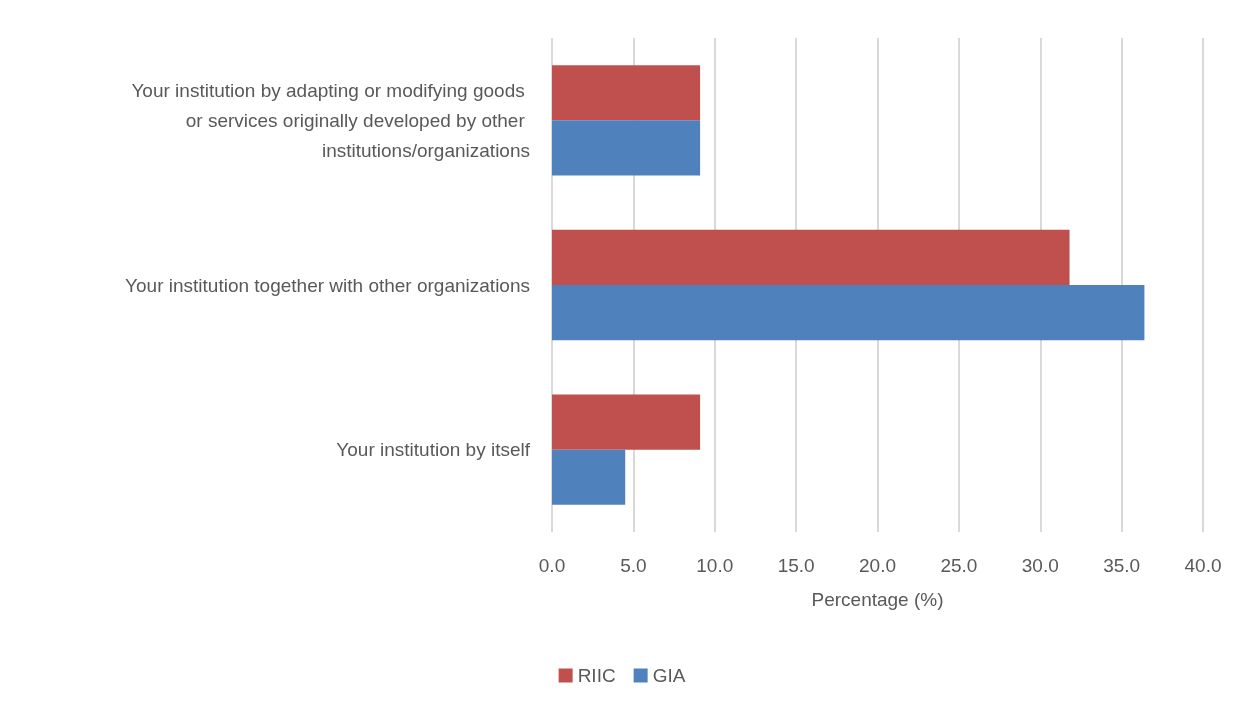  Describe the element at coordinates (959, 565) in the screenshot. I see `x-tick-label: 25.0` at that location.